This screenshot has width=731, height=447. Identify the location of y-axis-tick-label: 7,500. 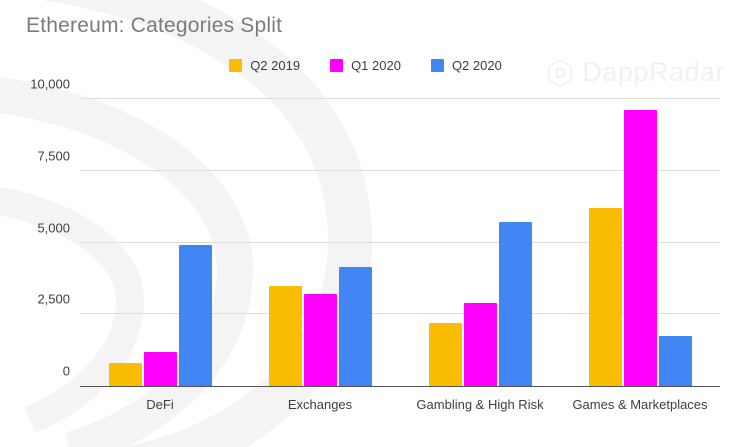
(53, 156).